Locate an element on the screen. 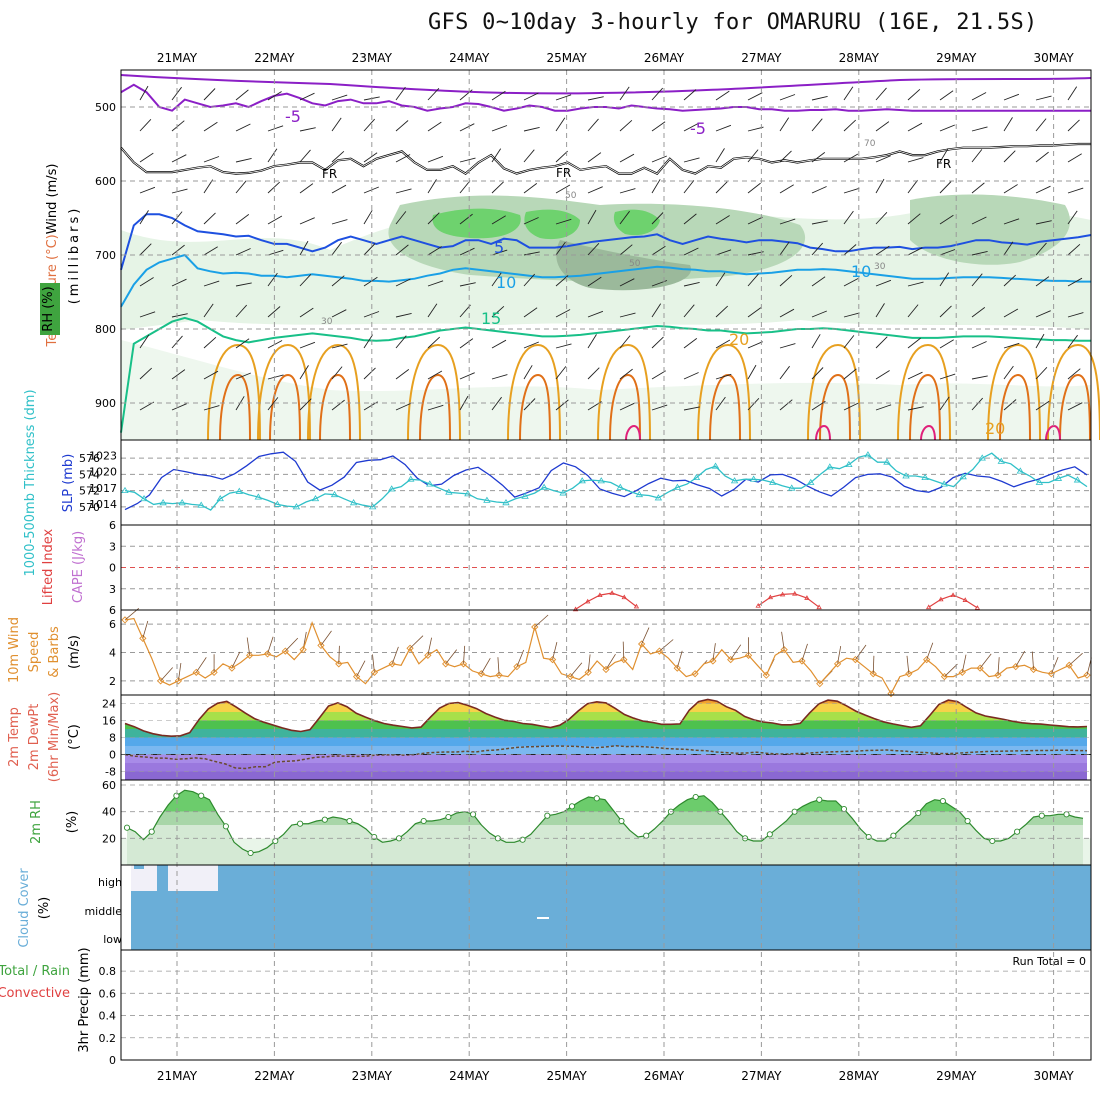 This screenshot has height=1100, width=1100. y-tick-label: -8 is located at coordinates (110, 772).